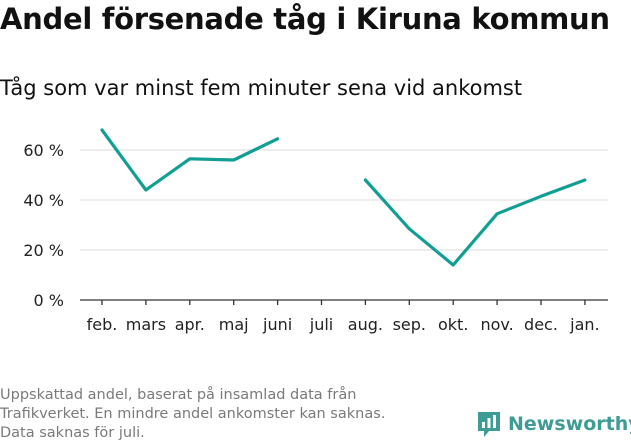 Image resolution: width=631 pixels, height=443 pixels. I want to click on y-tick-label: 40 %, so click(43, 200).